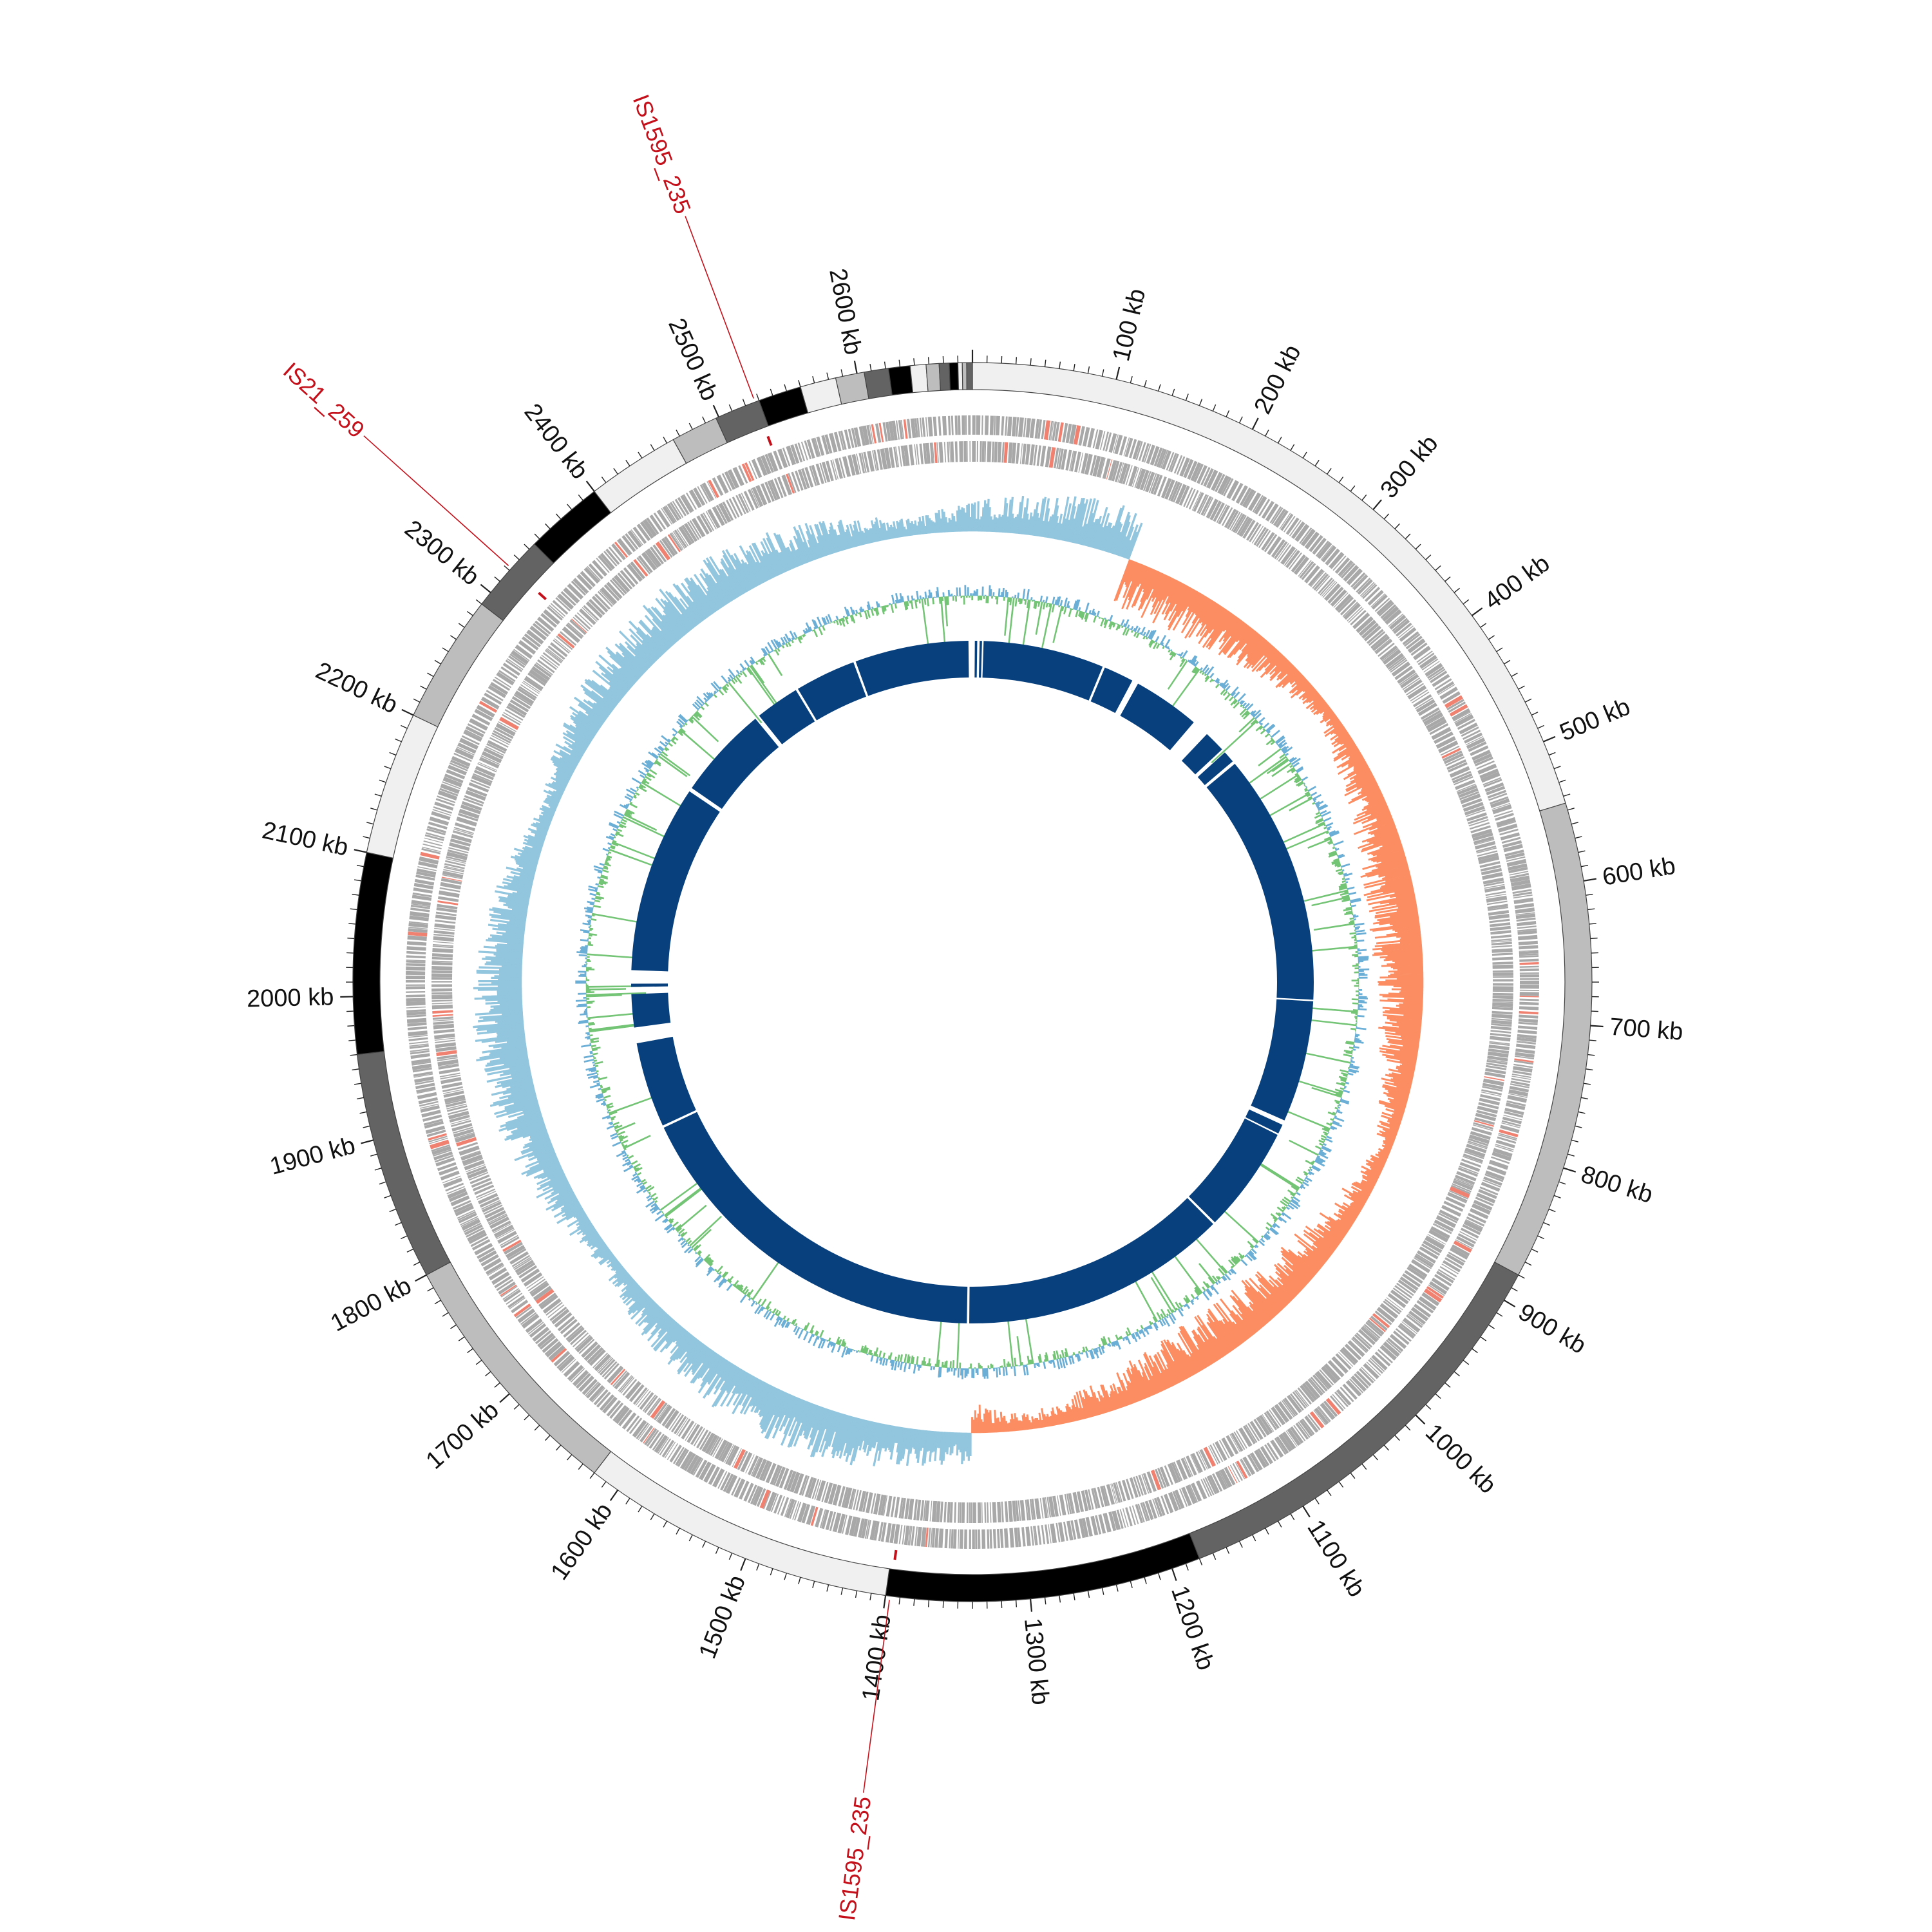 This screenshot has width=1932, height=1932. What do you see at coordinates (1197, 997) in the screenshot?
I see `gc-skew-bar` at bounding box center [1197, 997].